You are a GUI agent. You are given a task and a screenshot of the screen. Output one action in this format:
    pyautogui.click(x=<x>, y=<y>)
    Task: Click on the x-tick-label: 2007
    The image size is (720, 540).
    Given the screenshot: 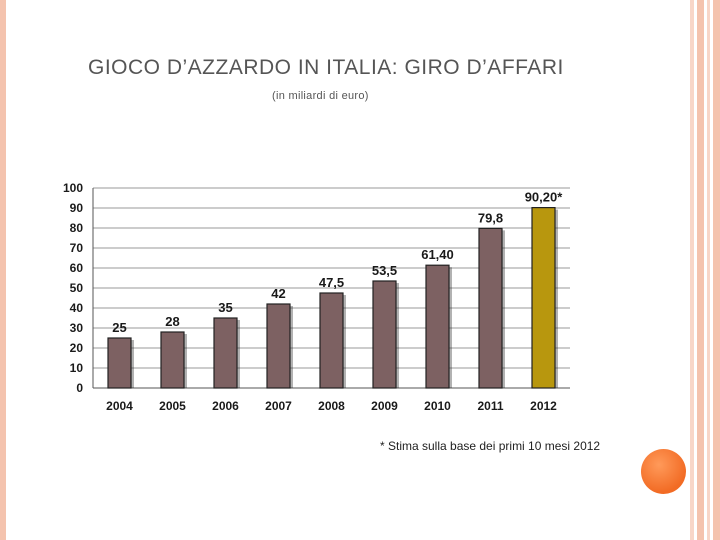 What is the action you would take?
    pyautogui.click(x=278, y=406)
    